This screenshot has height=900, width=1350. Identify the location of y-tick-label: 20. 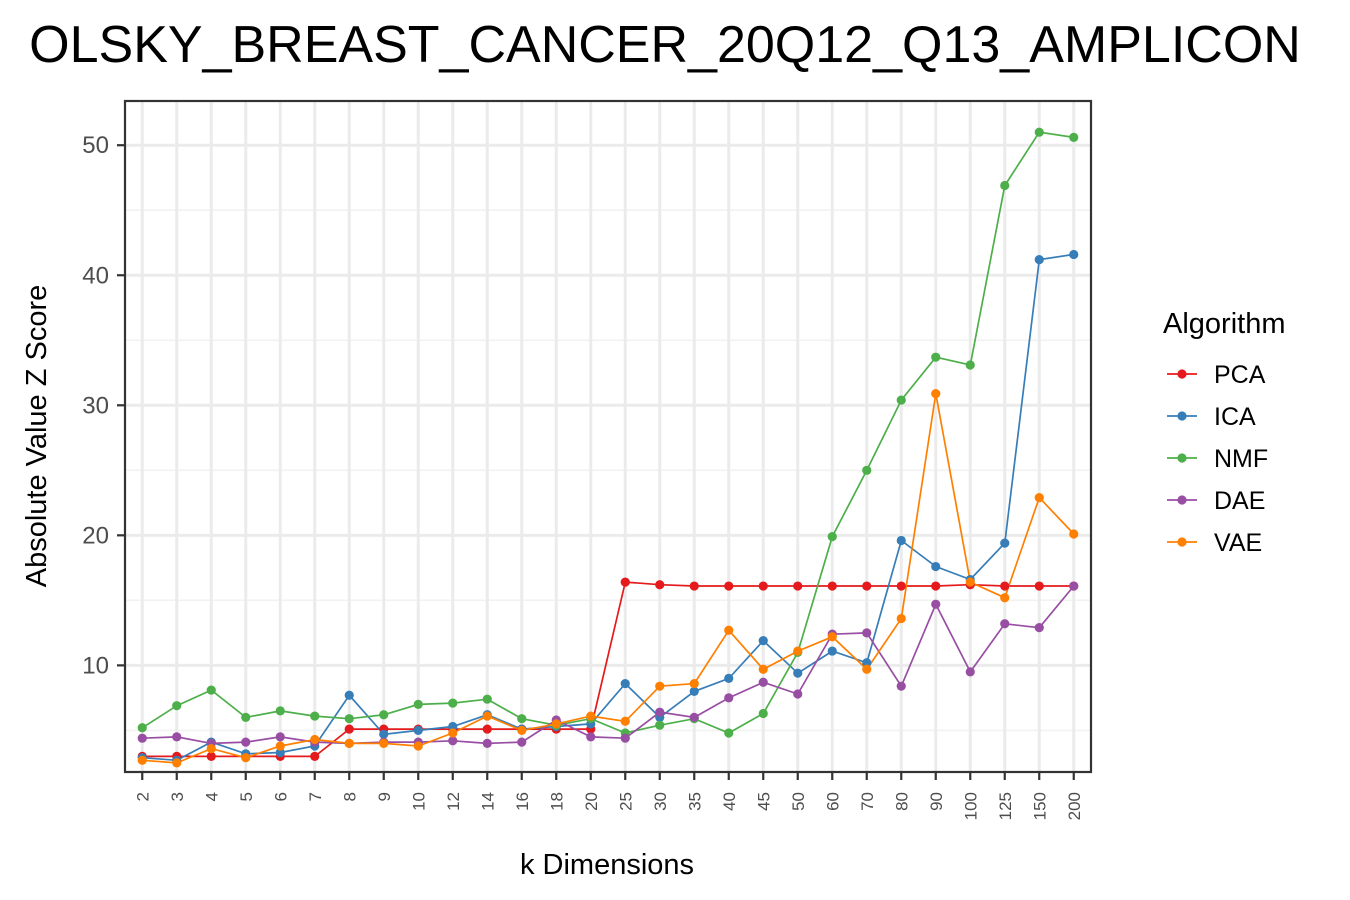
(95, 535).